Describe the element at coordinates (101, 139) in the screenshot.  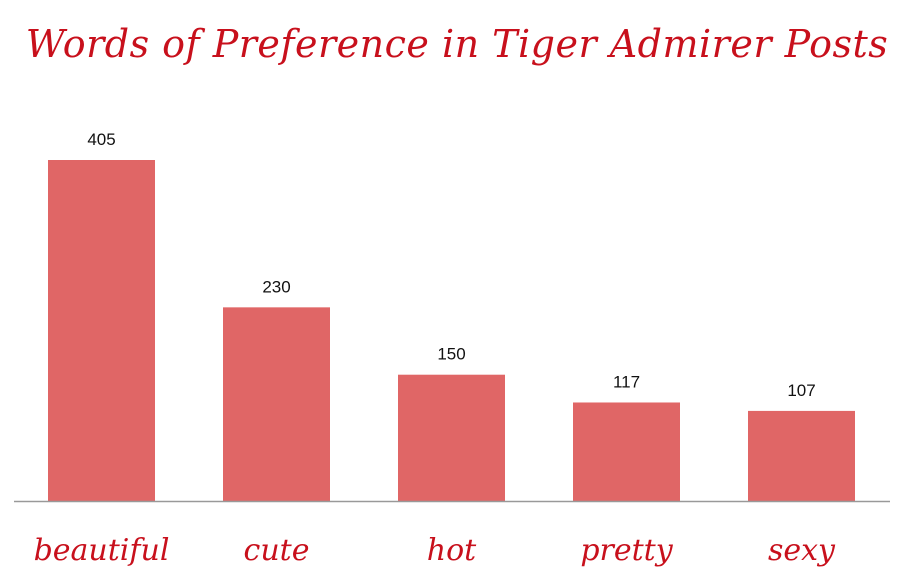
I see `value-label-beautiful: 405` at that location.